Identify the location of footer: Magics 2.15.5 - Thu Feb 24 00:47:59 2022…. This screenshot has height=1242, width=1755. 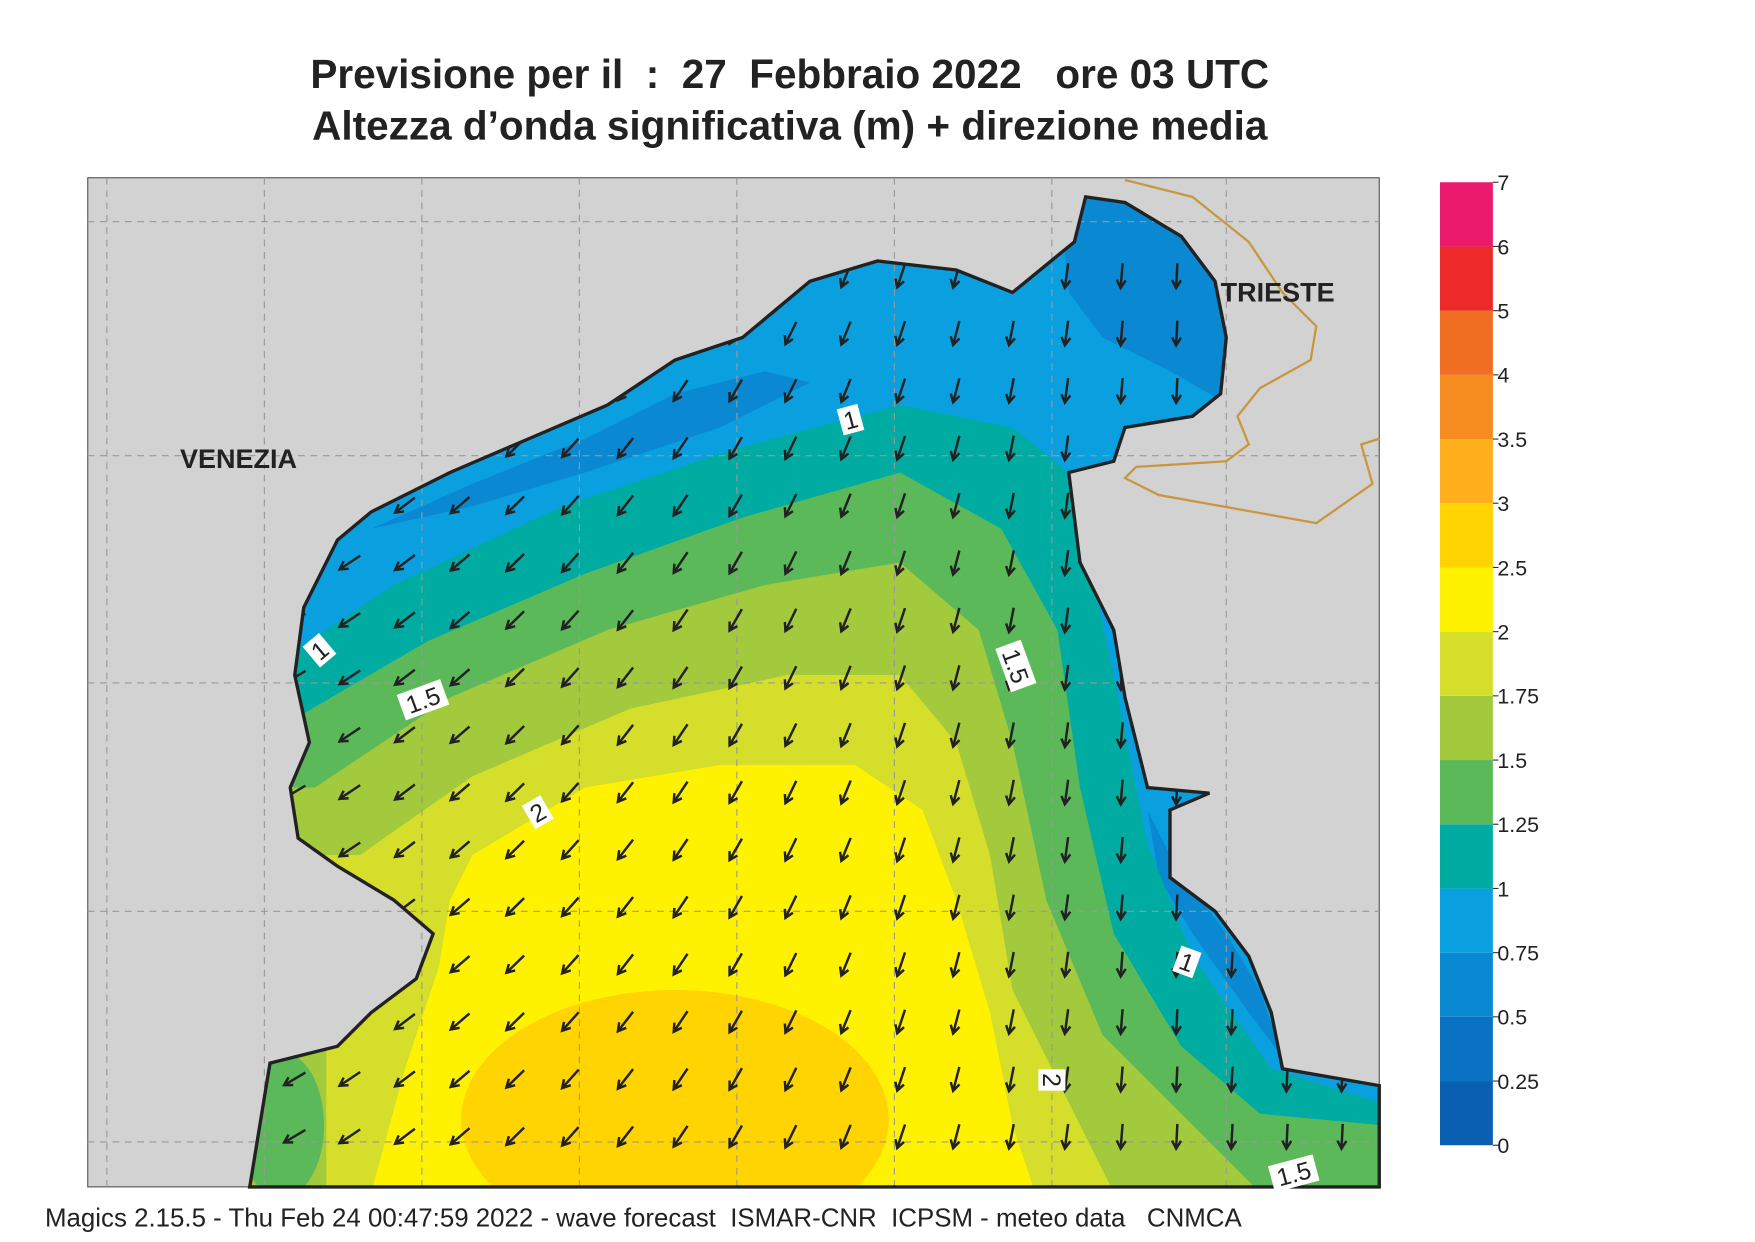
(643, 1218).